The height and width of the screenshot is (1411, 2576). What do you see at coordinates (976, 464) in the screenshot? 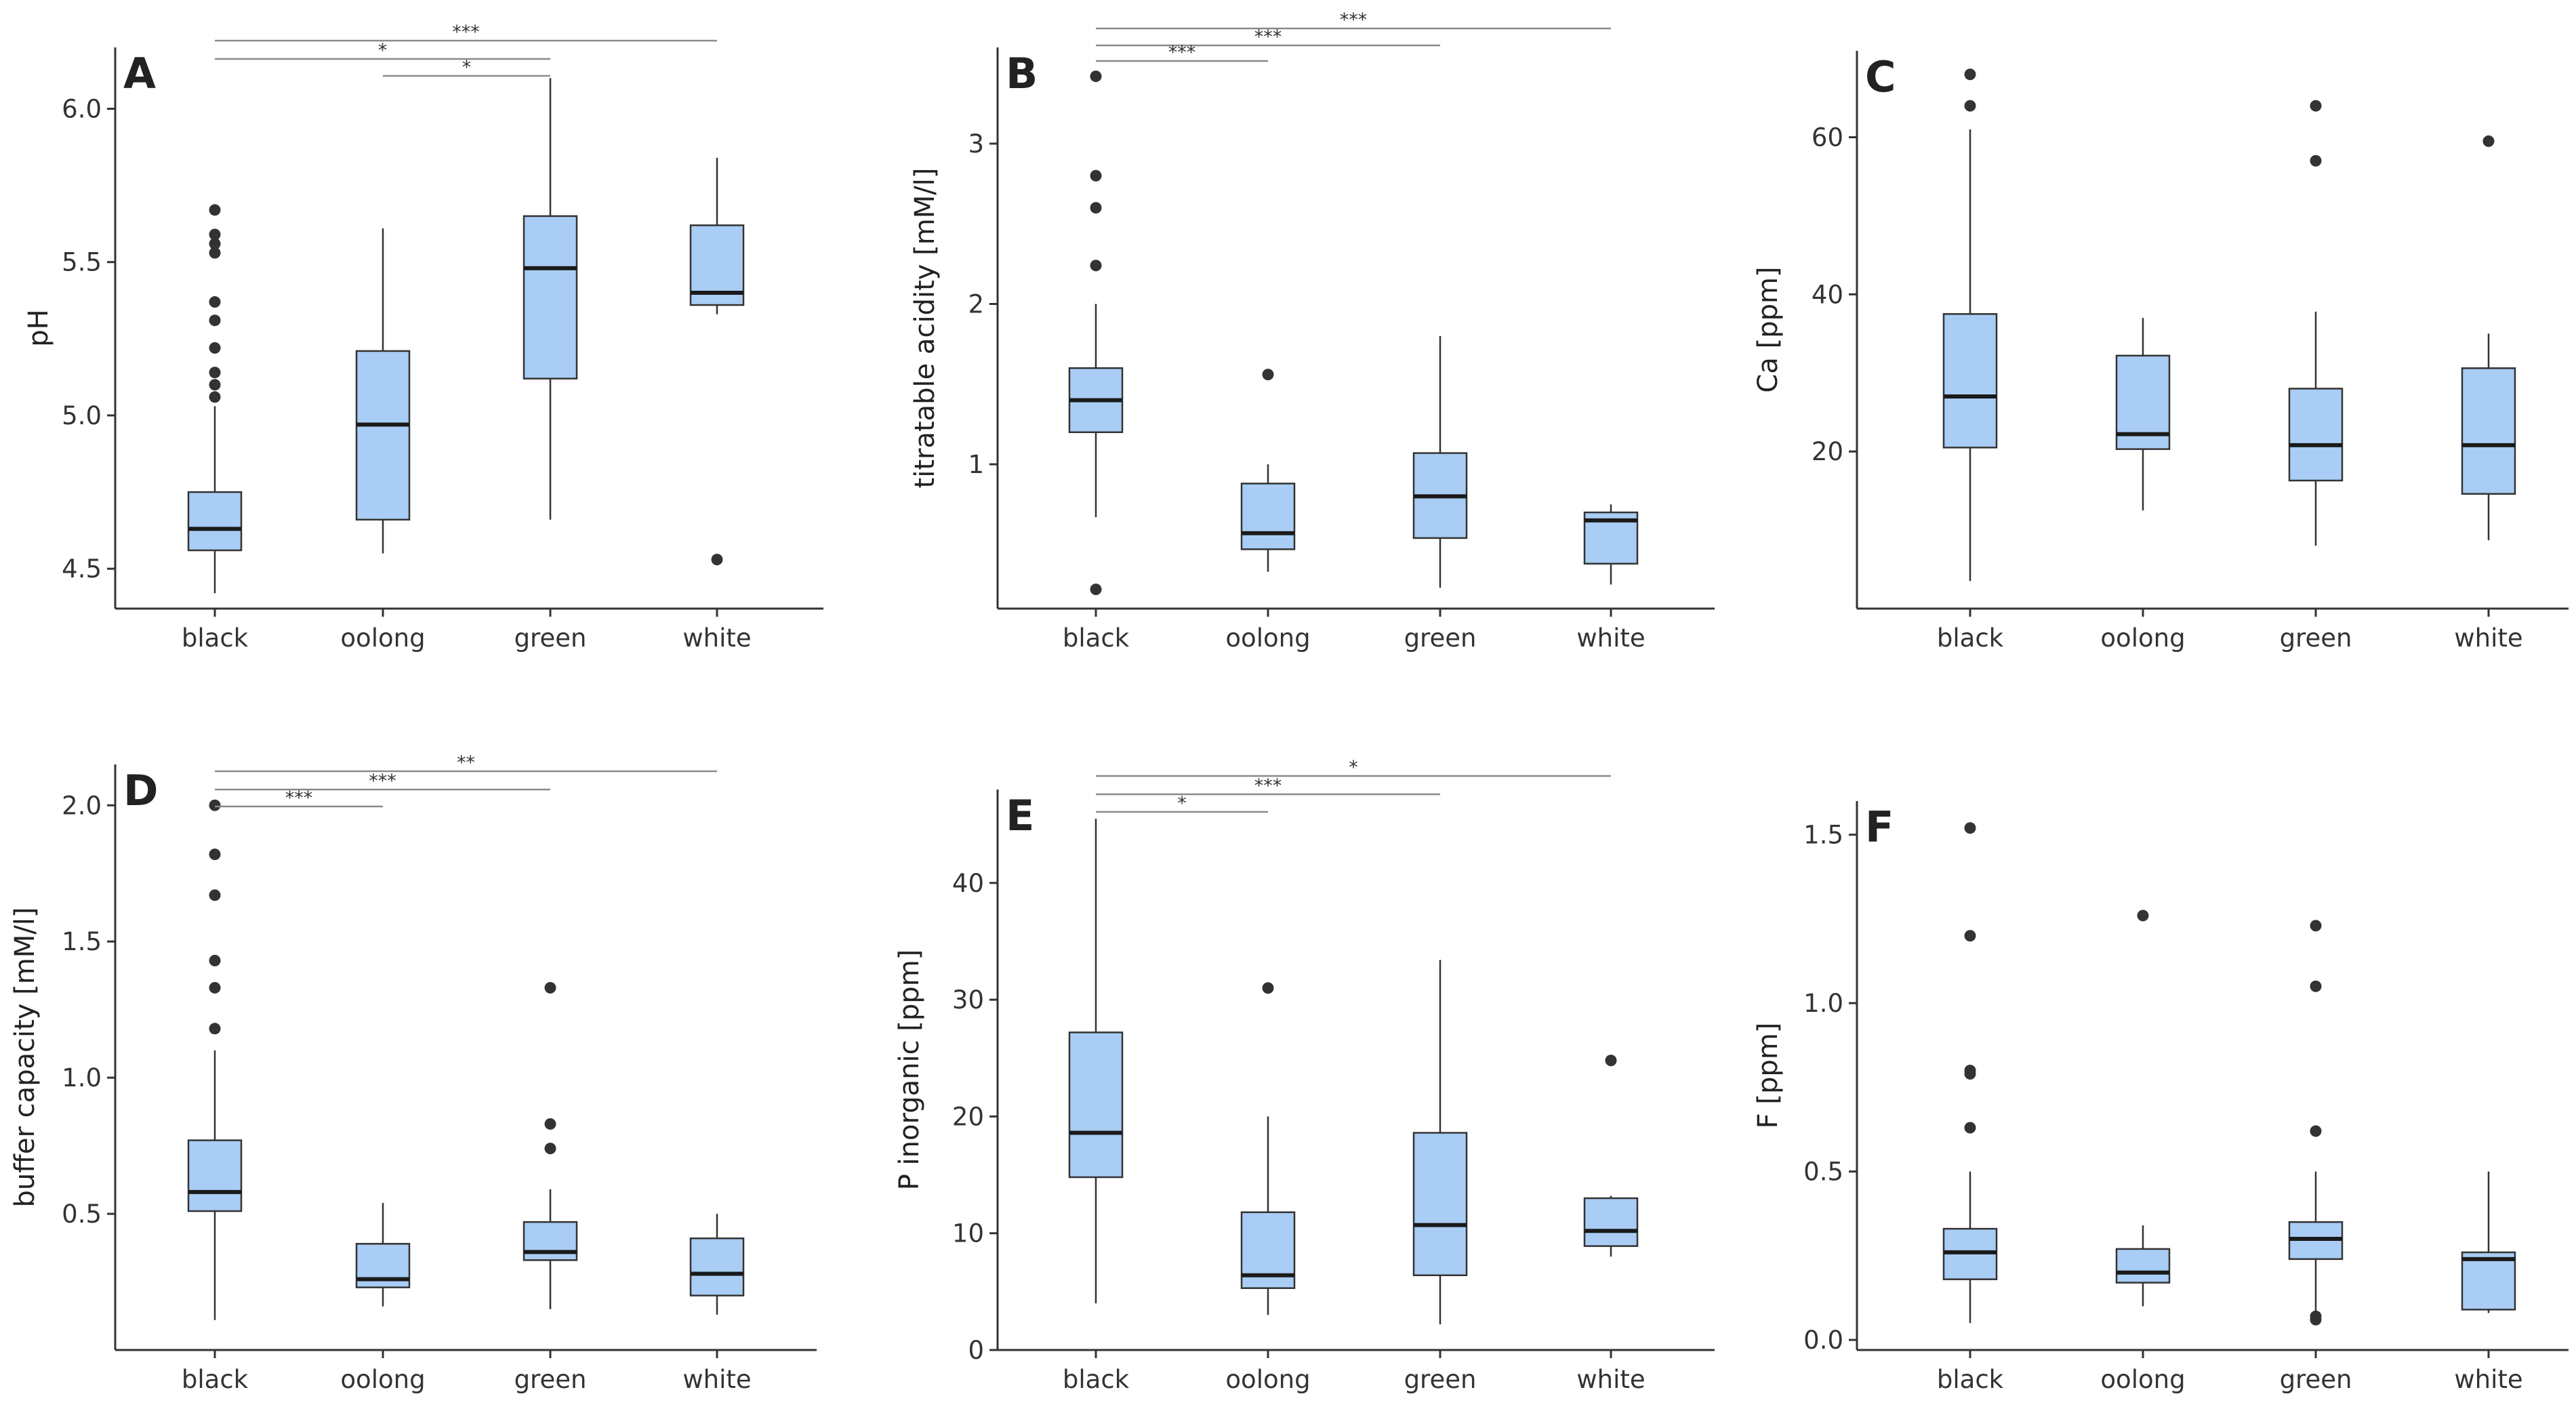
I see `y-tick-label: 1` at bounding box center [976, 464].